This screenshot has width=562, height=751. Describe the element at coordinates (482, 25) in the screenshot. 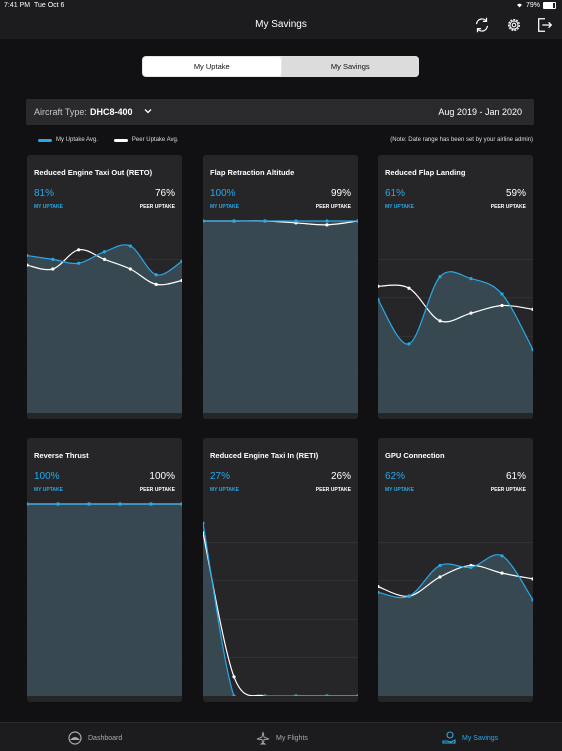

I see `refresh-icon` at that location.